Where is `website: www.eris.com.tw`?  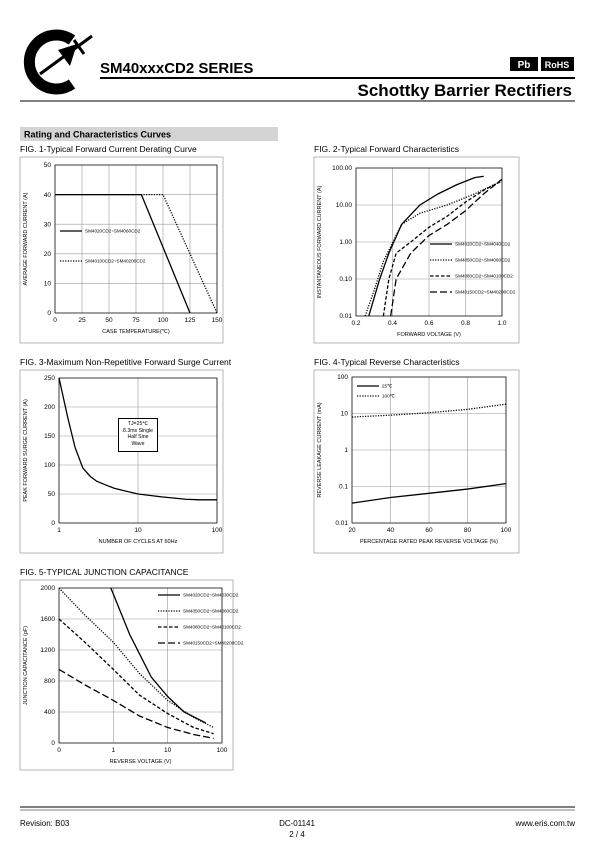
website: www.eris.com.tw is located at coordinates (544, 823).